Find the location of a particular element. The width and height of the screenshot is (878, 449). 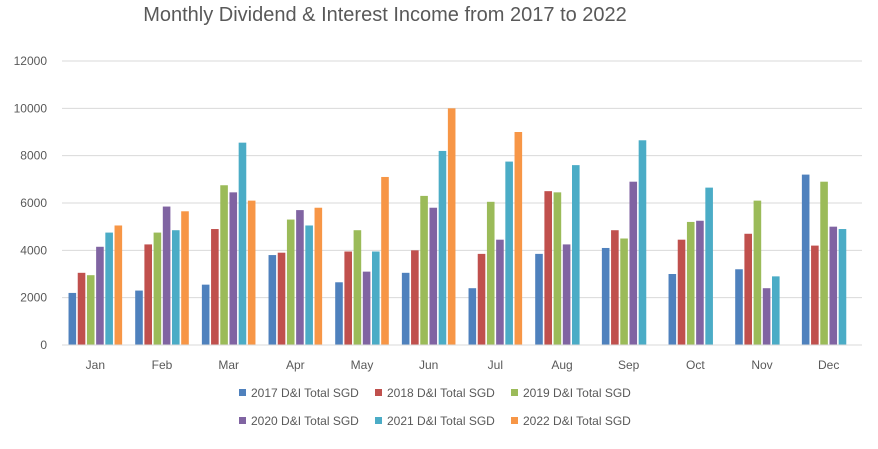

x-tick-label-apr: Apr is located at coordinates (295, 365).